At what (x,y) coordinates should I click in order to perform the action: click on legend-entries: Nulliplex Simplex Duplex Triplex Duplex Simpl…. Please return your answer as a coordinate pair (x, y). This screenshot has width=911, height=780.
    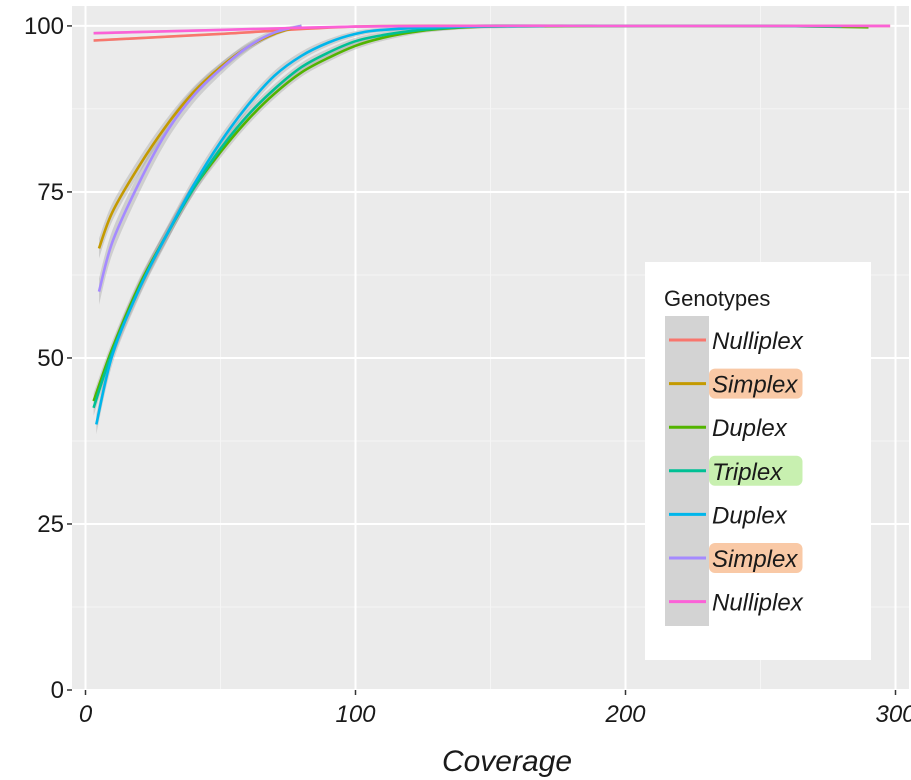
    Looking at the image, I should click on (736, 472).